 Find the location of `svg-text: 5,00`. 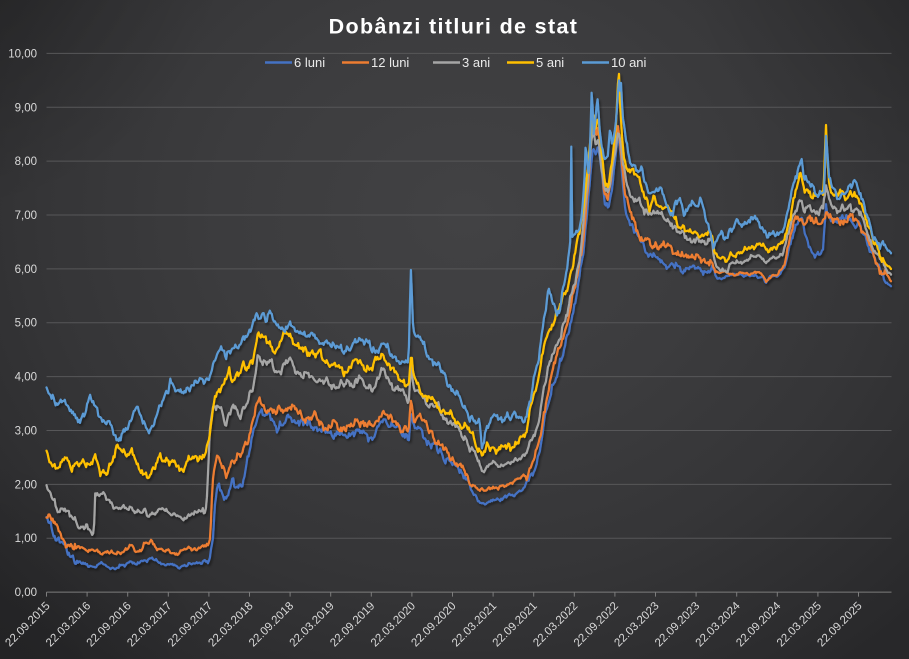

svg-text: 5,00 is located at coordinates (26, 324).